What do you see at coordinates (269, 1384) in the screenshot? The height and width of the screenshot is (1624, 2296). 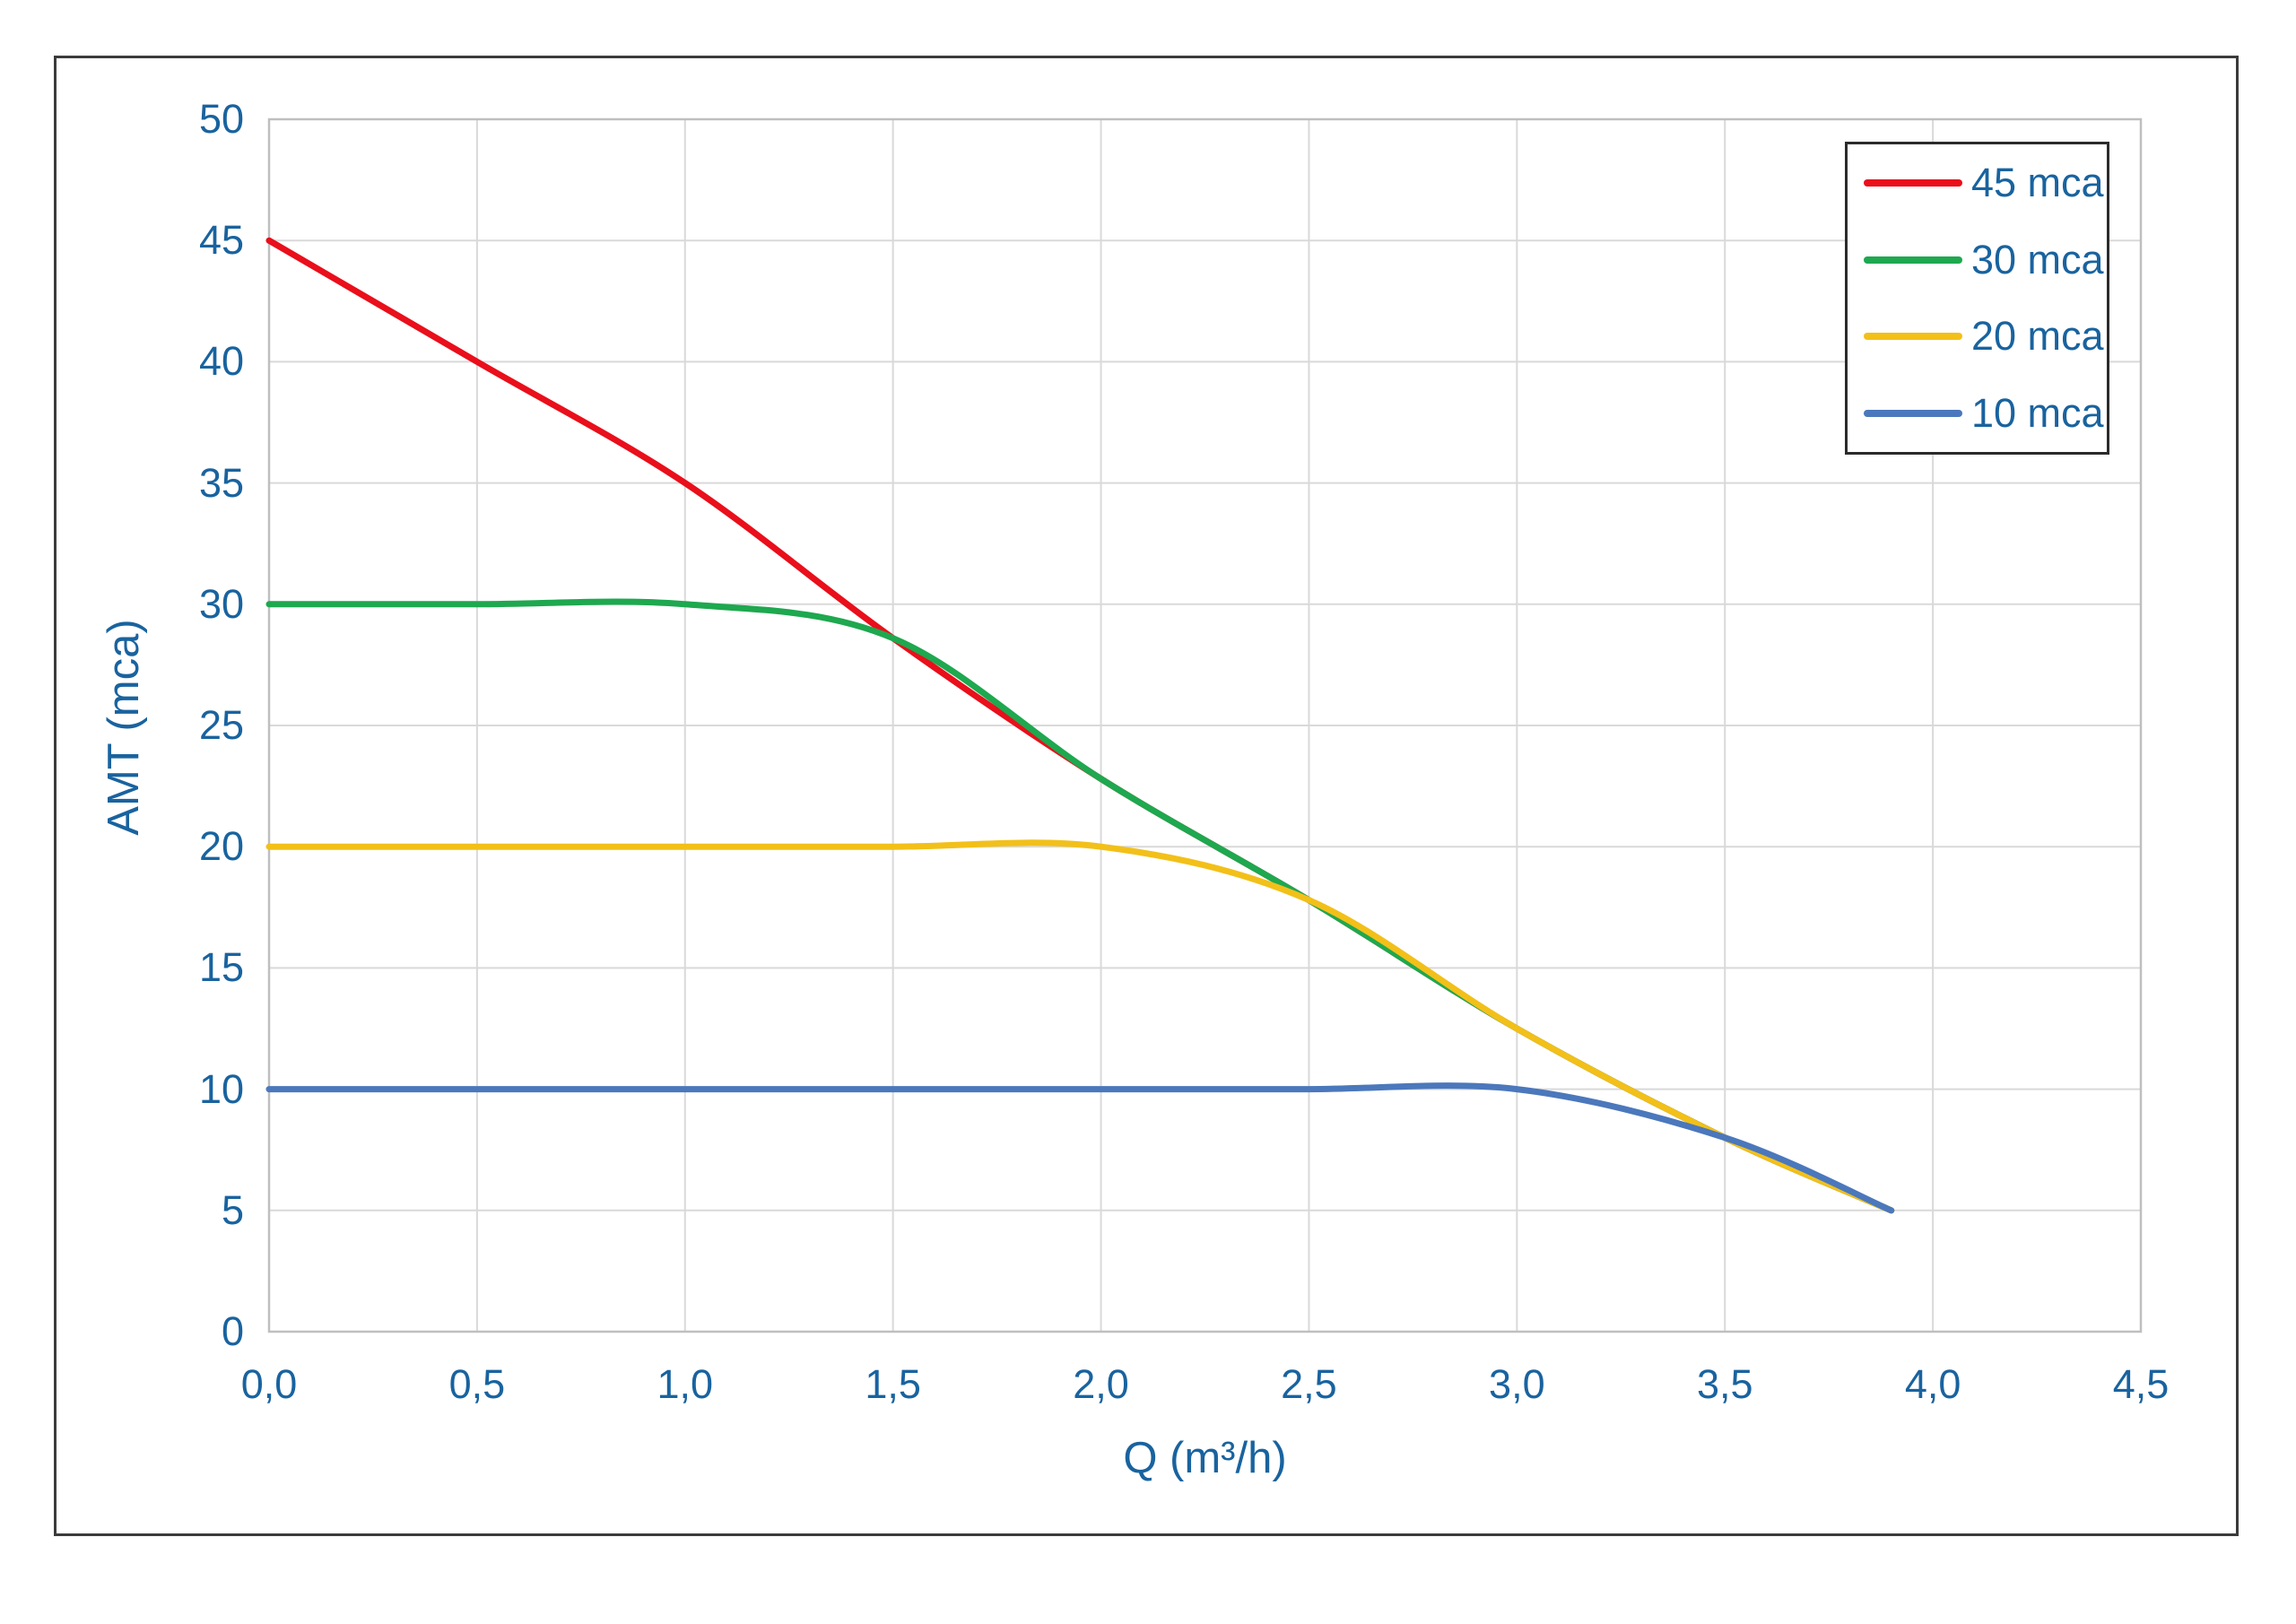 I see `x-tick-label: 0,0` at bounding box center [269, 1384].